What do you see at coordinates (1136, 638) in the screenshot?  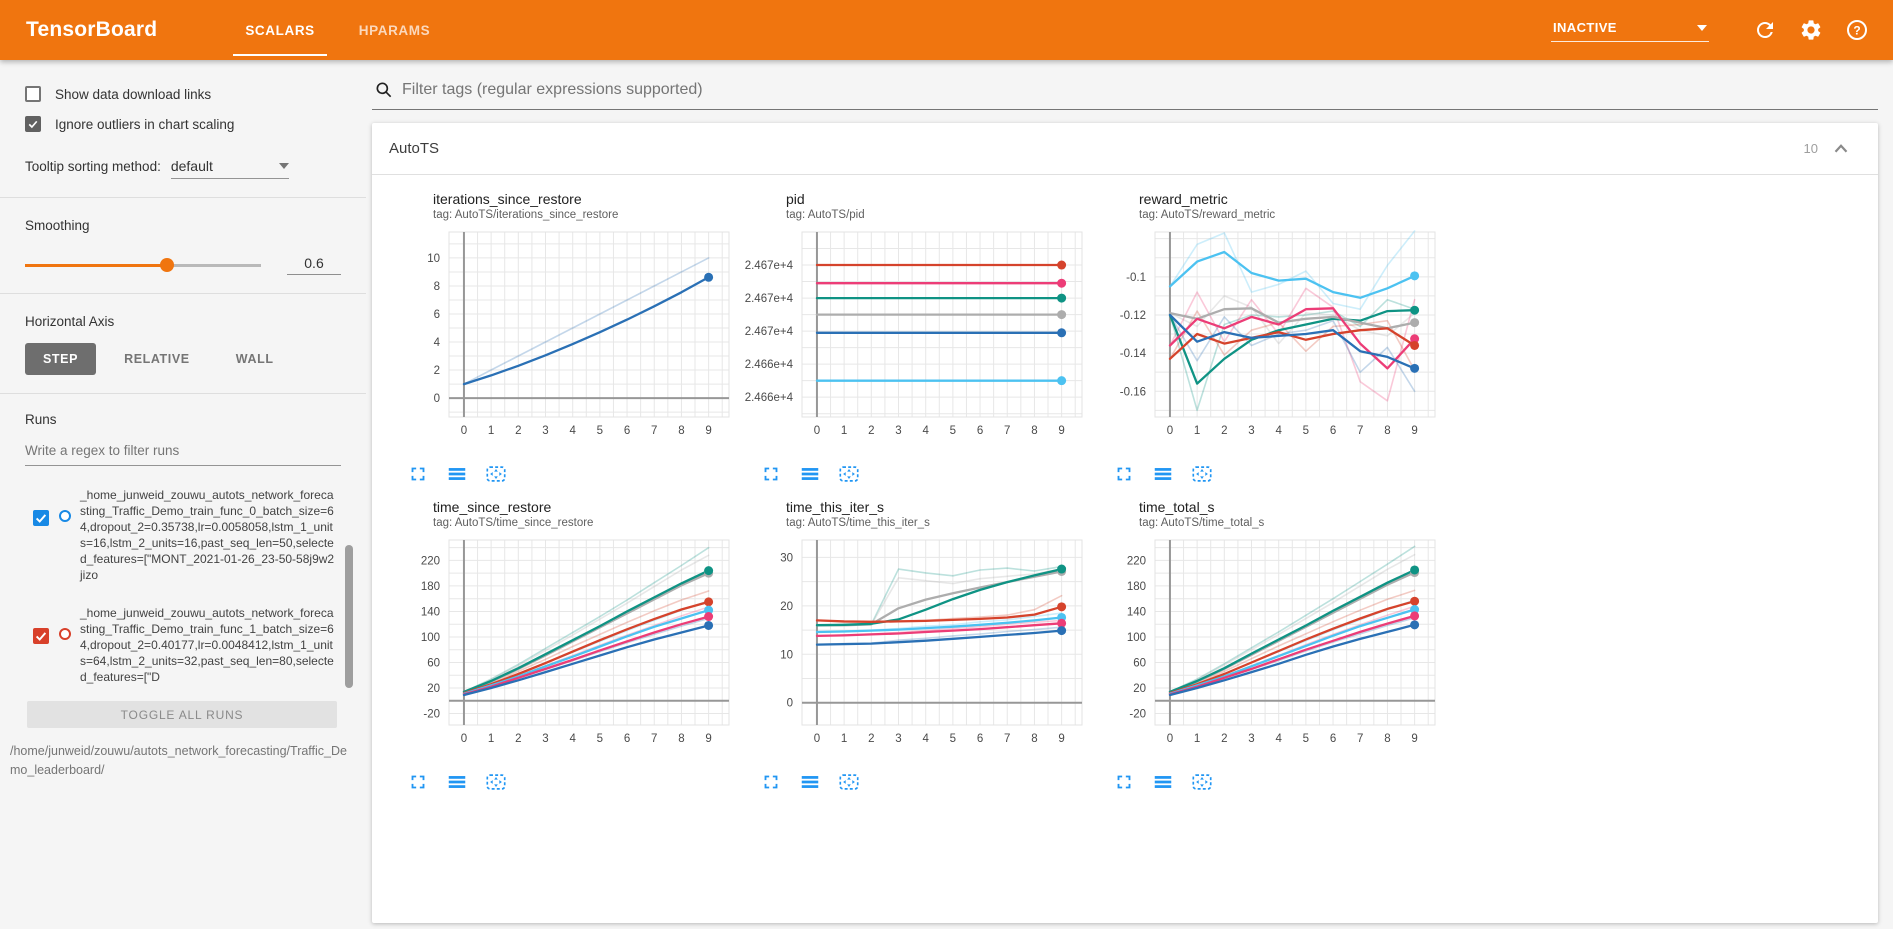 I see `svg-text: 100` at bounding box center [1136, 638].